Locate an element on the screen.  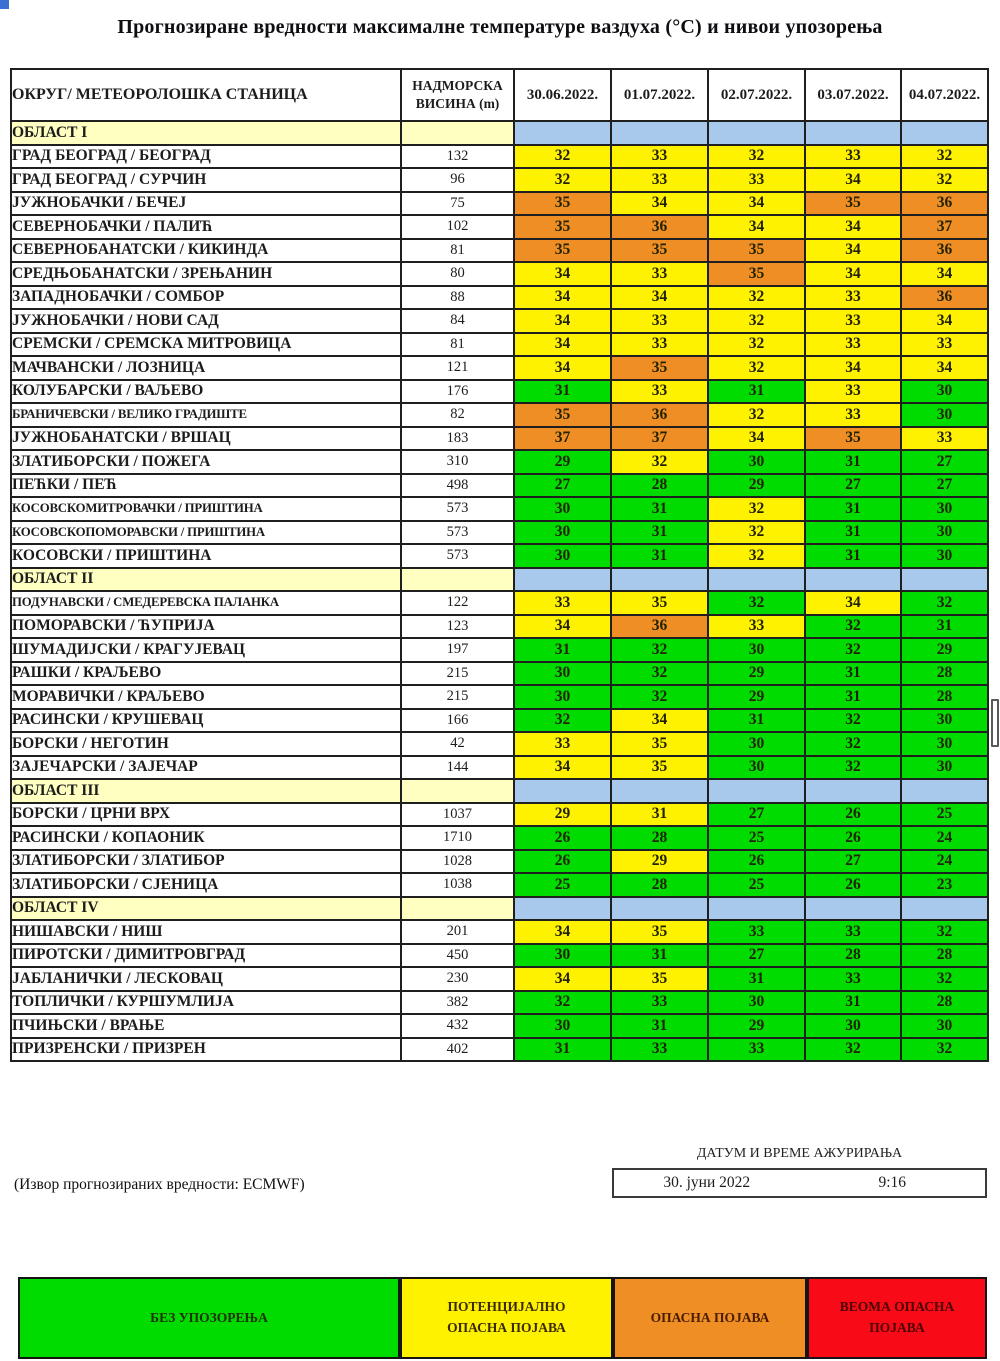
station-row: ПИРОТСКИ / ДИМИТРОВГРАД 450 30 31 27 28 28 is located at coordinates (499, 955).